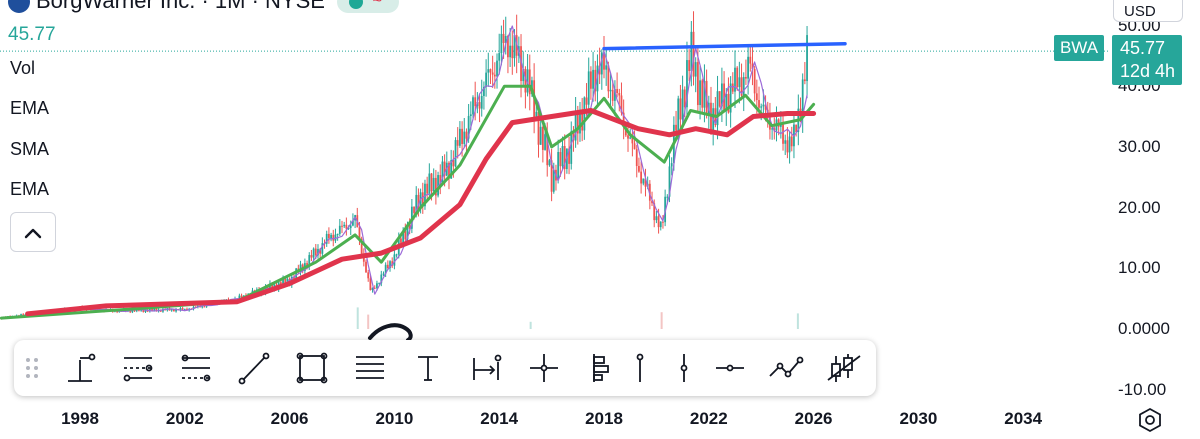 This screenshot has width=1200, height=439. I want to click on trend-line-tool-icon, so click(80, 368).